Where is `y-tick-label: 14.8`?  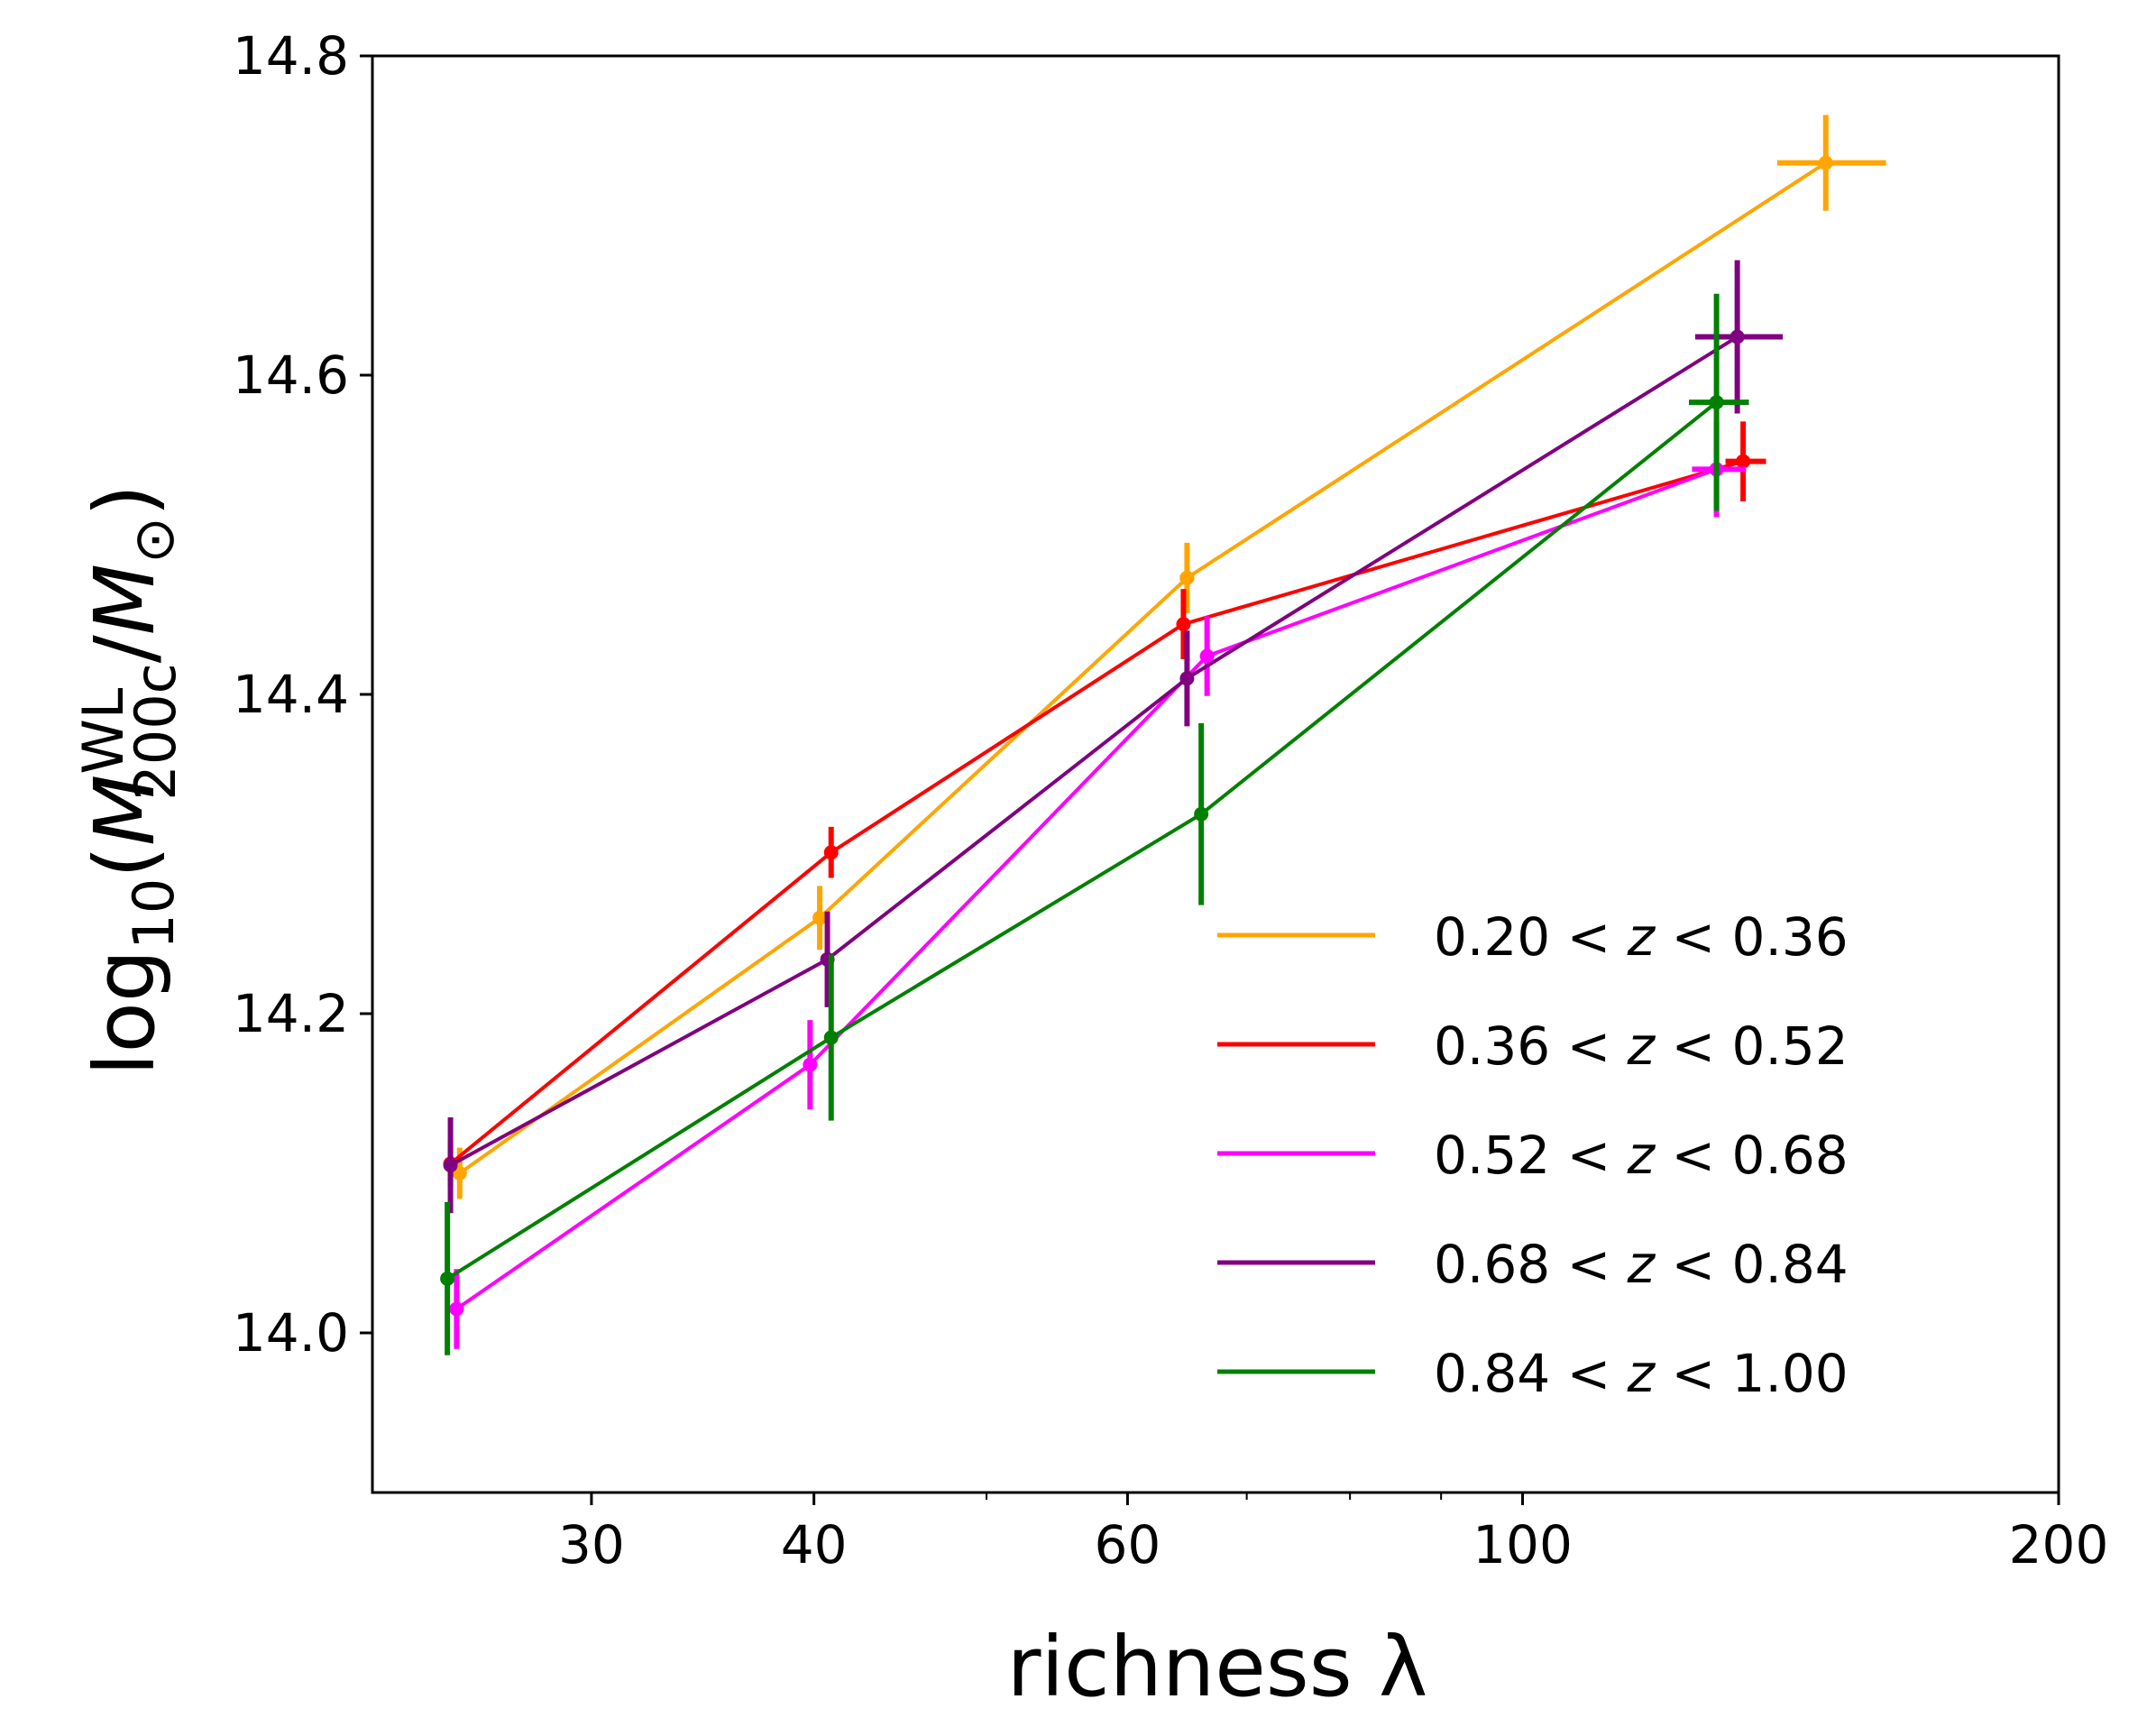 y-tick-label: 14.8 is located at coordinates (291, 56).